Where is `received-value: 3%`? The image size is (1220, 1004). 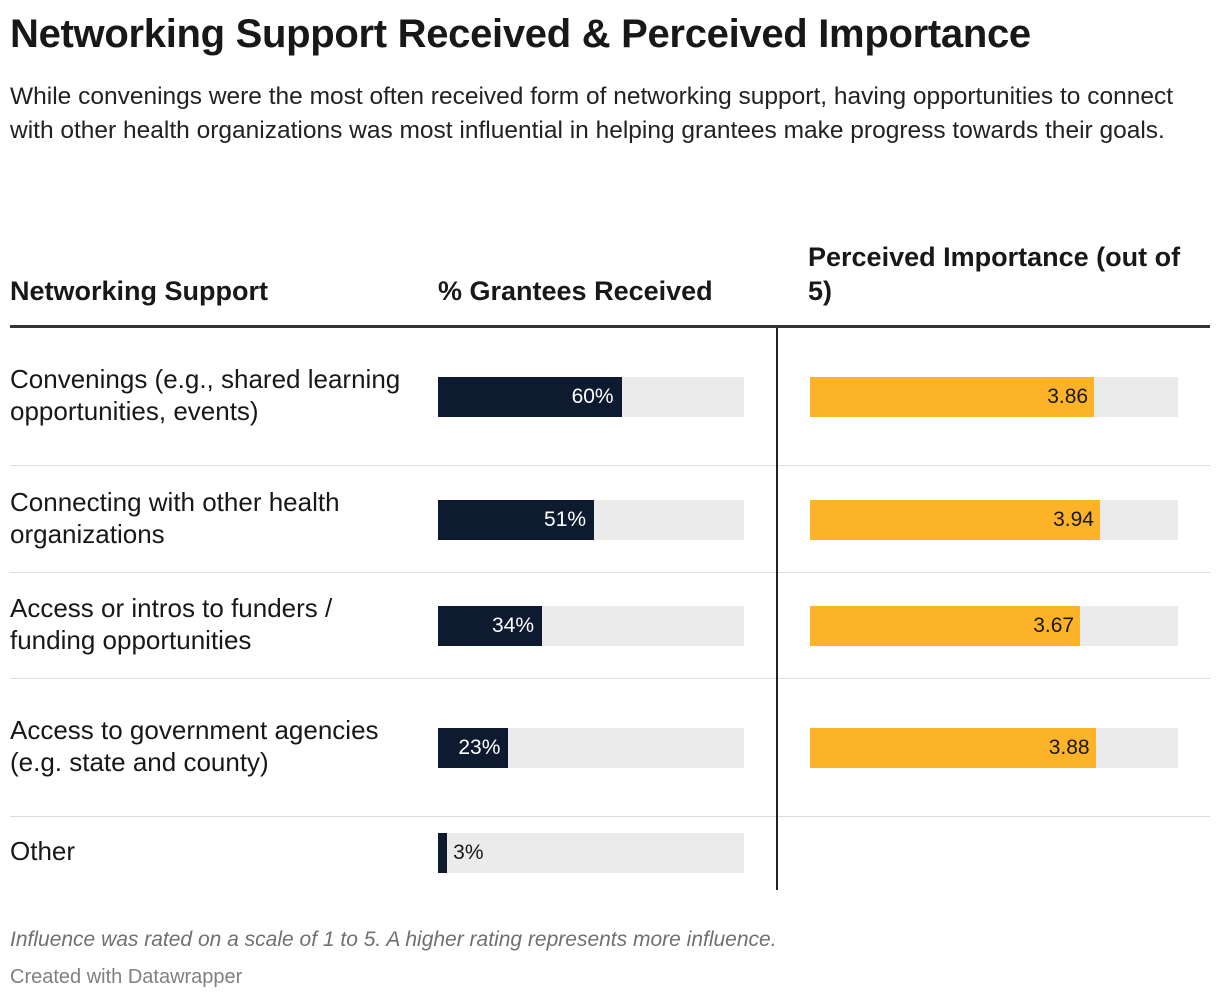
received-value: 3% is located at coordinates (468, 852).